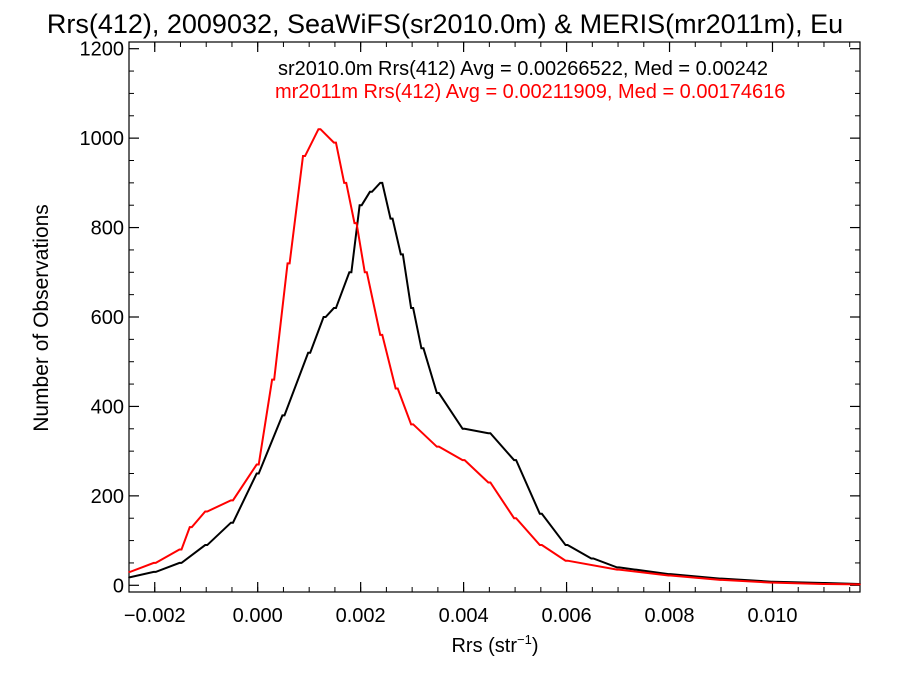  I want to click on y-tick-label: 400, so click(107, 407).